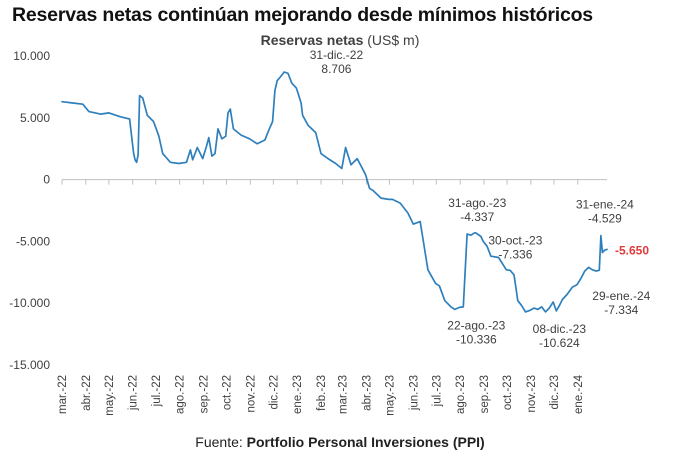 This screenshot has height=455, width=680. I want to click on chart-subtitle: Reservas netas (US$ m), so click(340, 40).